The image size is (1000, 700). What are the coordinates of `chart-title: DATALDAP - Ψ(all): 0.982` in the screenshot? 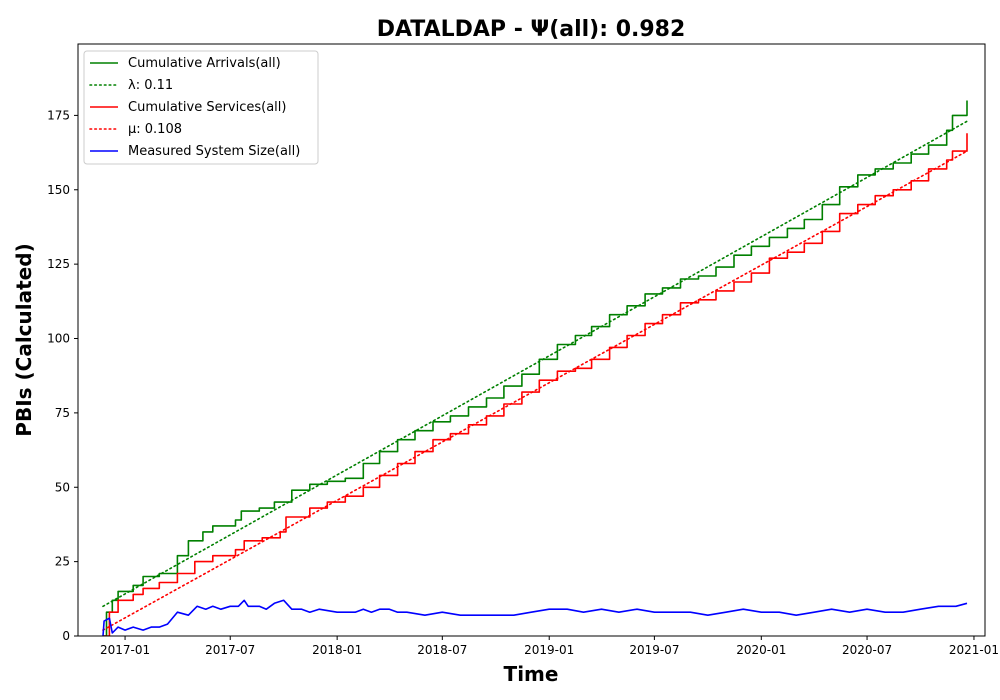 It's located at (531, 29).